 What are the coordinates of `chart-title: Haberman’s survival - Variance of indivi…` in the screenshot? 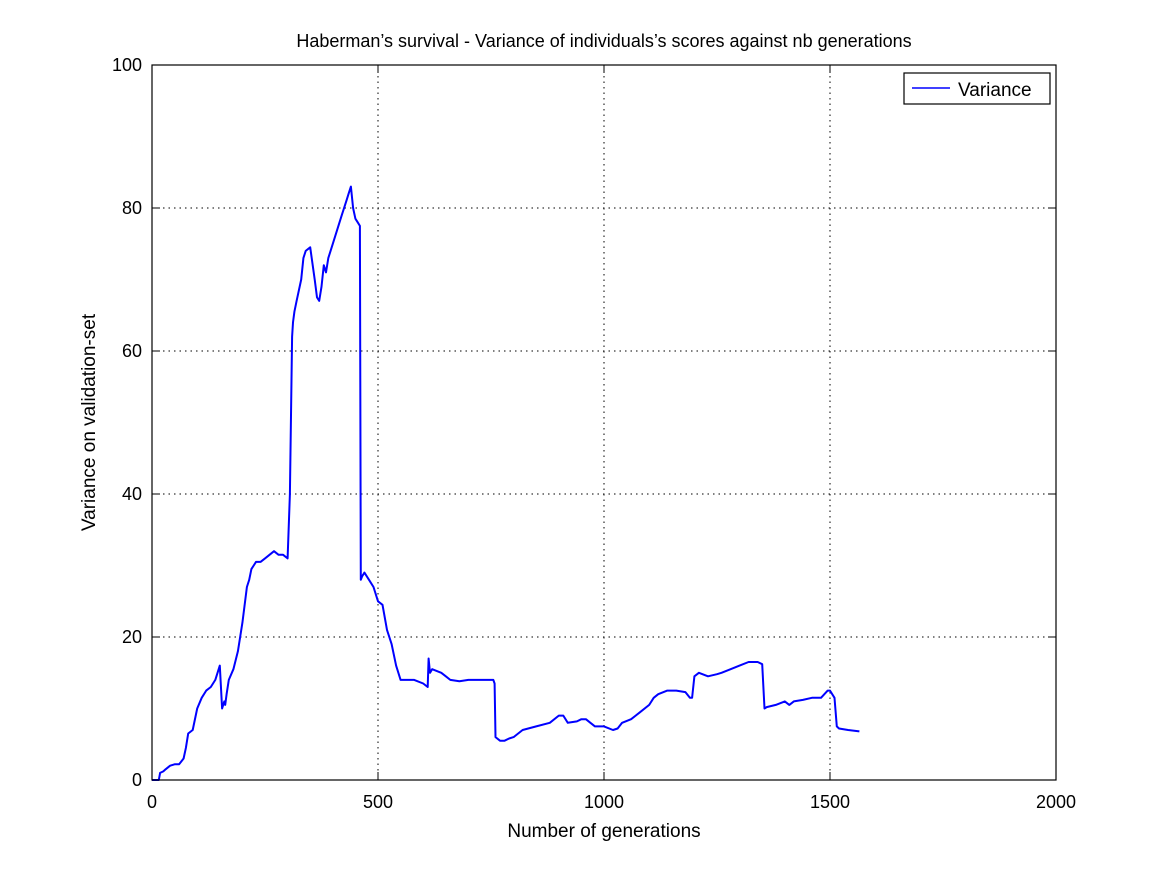 It's located at (603, 41).